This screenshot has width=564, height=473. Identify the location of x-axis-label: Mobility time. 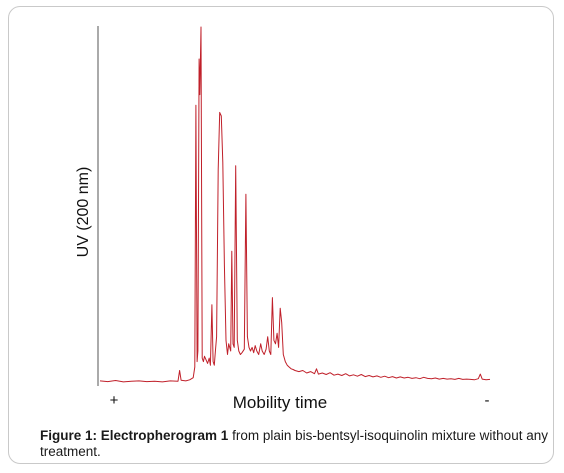
(280, 402).